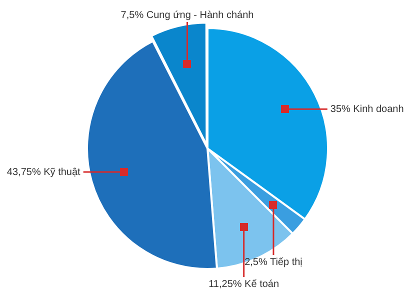  Describe the element at coordinates (367, 109) in the screenshot. I see `slice-label: 35% Kinh doanh` at that location.